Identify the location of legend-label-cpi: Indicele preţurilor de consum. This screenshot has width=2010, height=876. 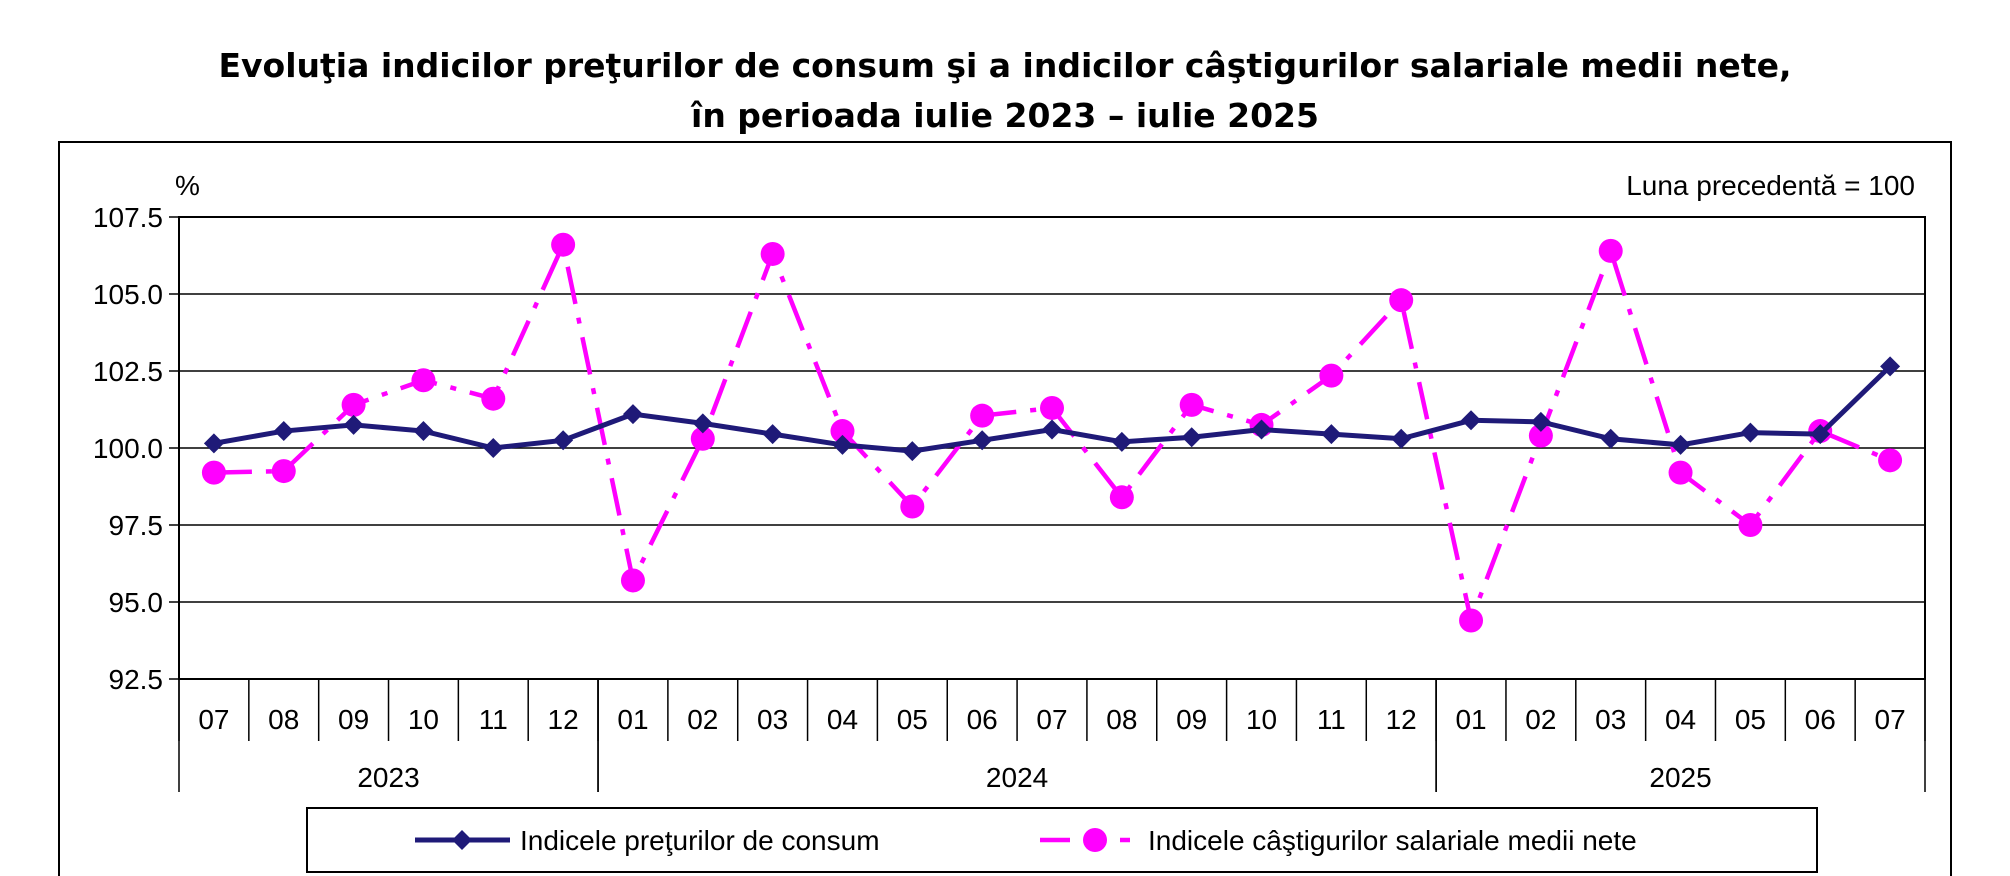
(700, 840).